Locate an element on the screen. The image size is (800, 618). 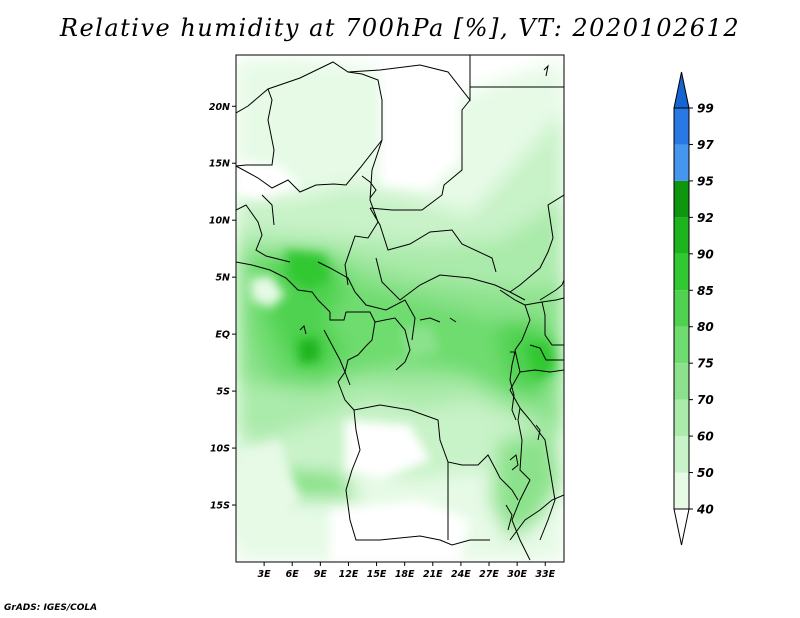
lat-tick-label: 10S is located at coordinates (220, 449).